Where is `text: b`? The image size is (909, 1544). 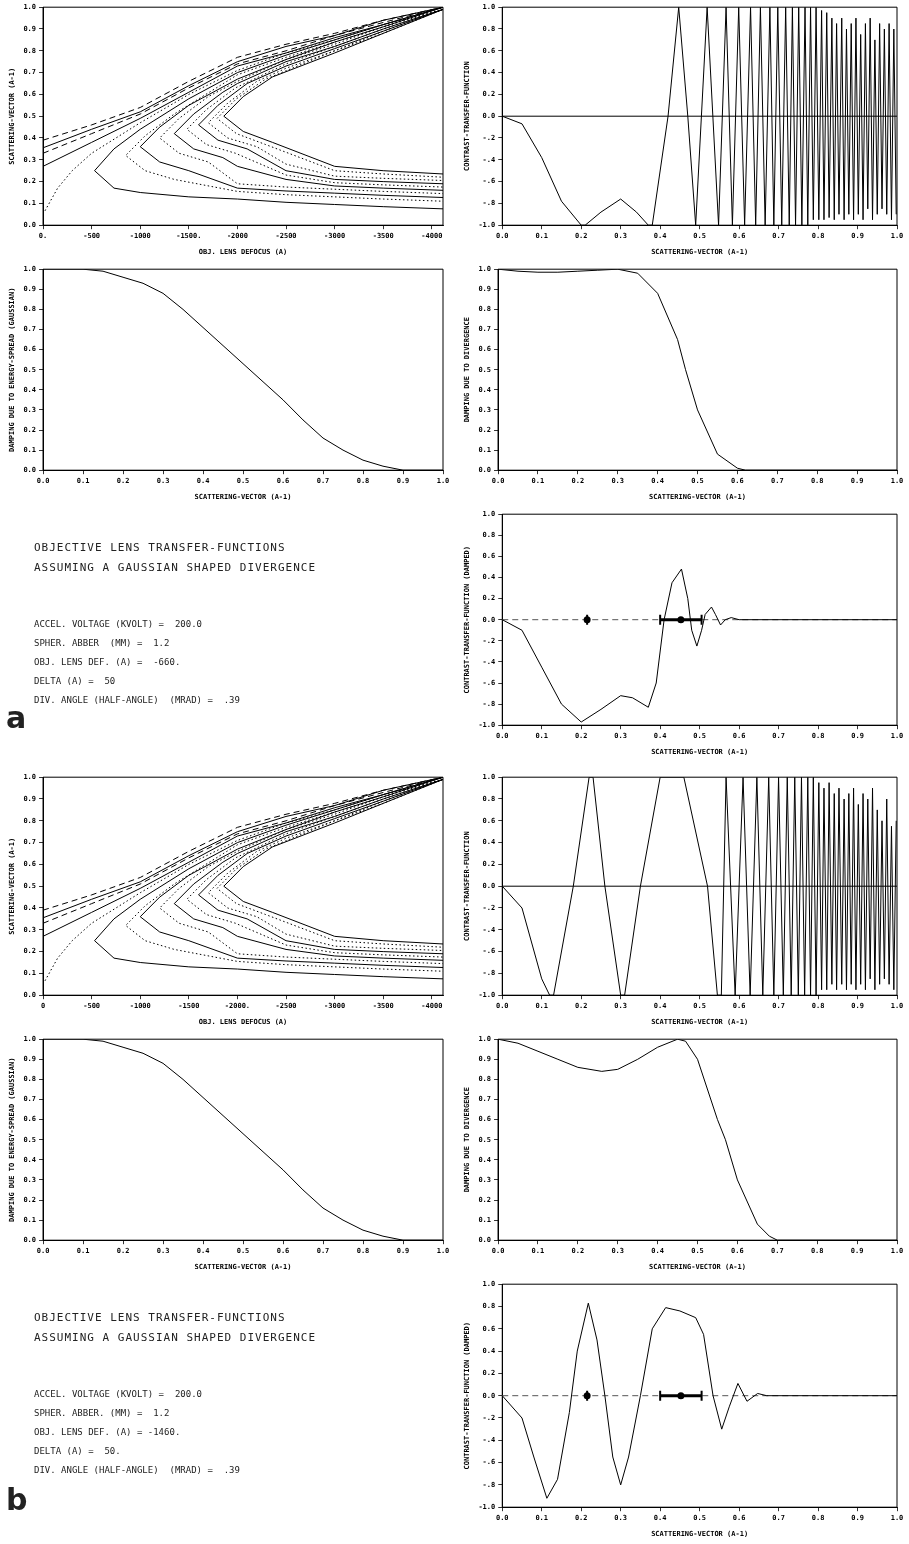
text: b is located at coordinates (17, 1499).